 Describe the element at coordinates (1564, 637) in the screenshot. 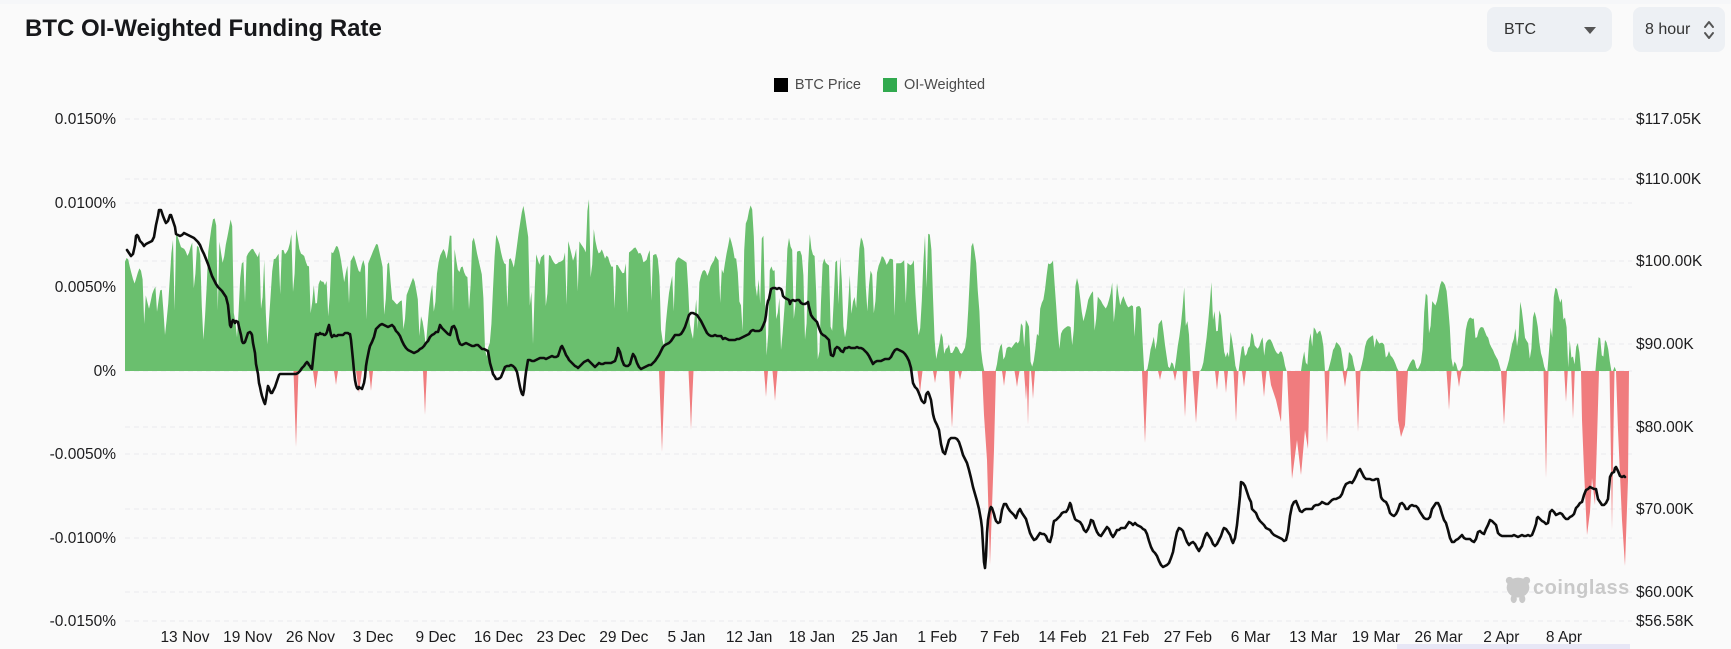

I see `svg-text: 8 Apr` at that location.